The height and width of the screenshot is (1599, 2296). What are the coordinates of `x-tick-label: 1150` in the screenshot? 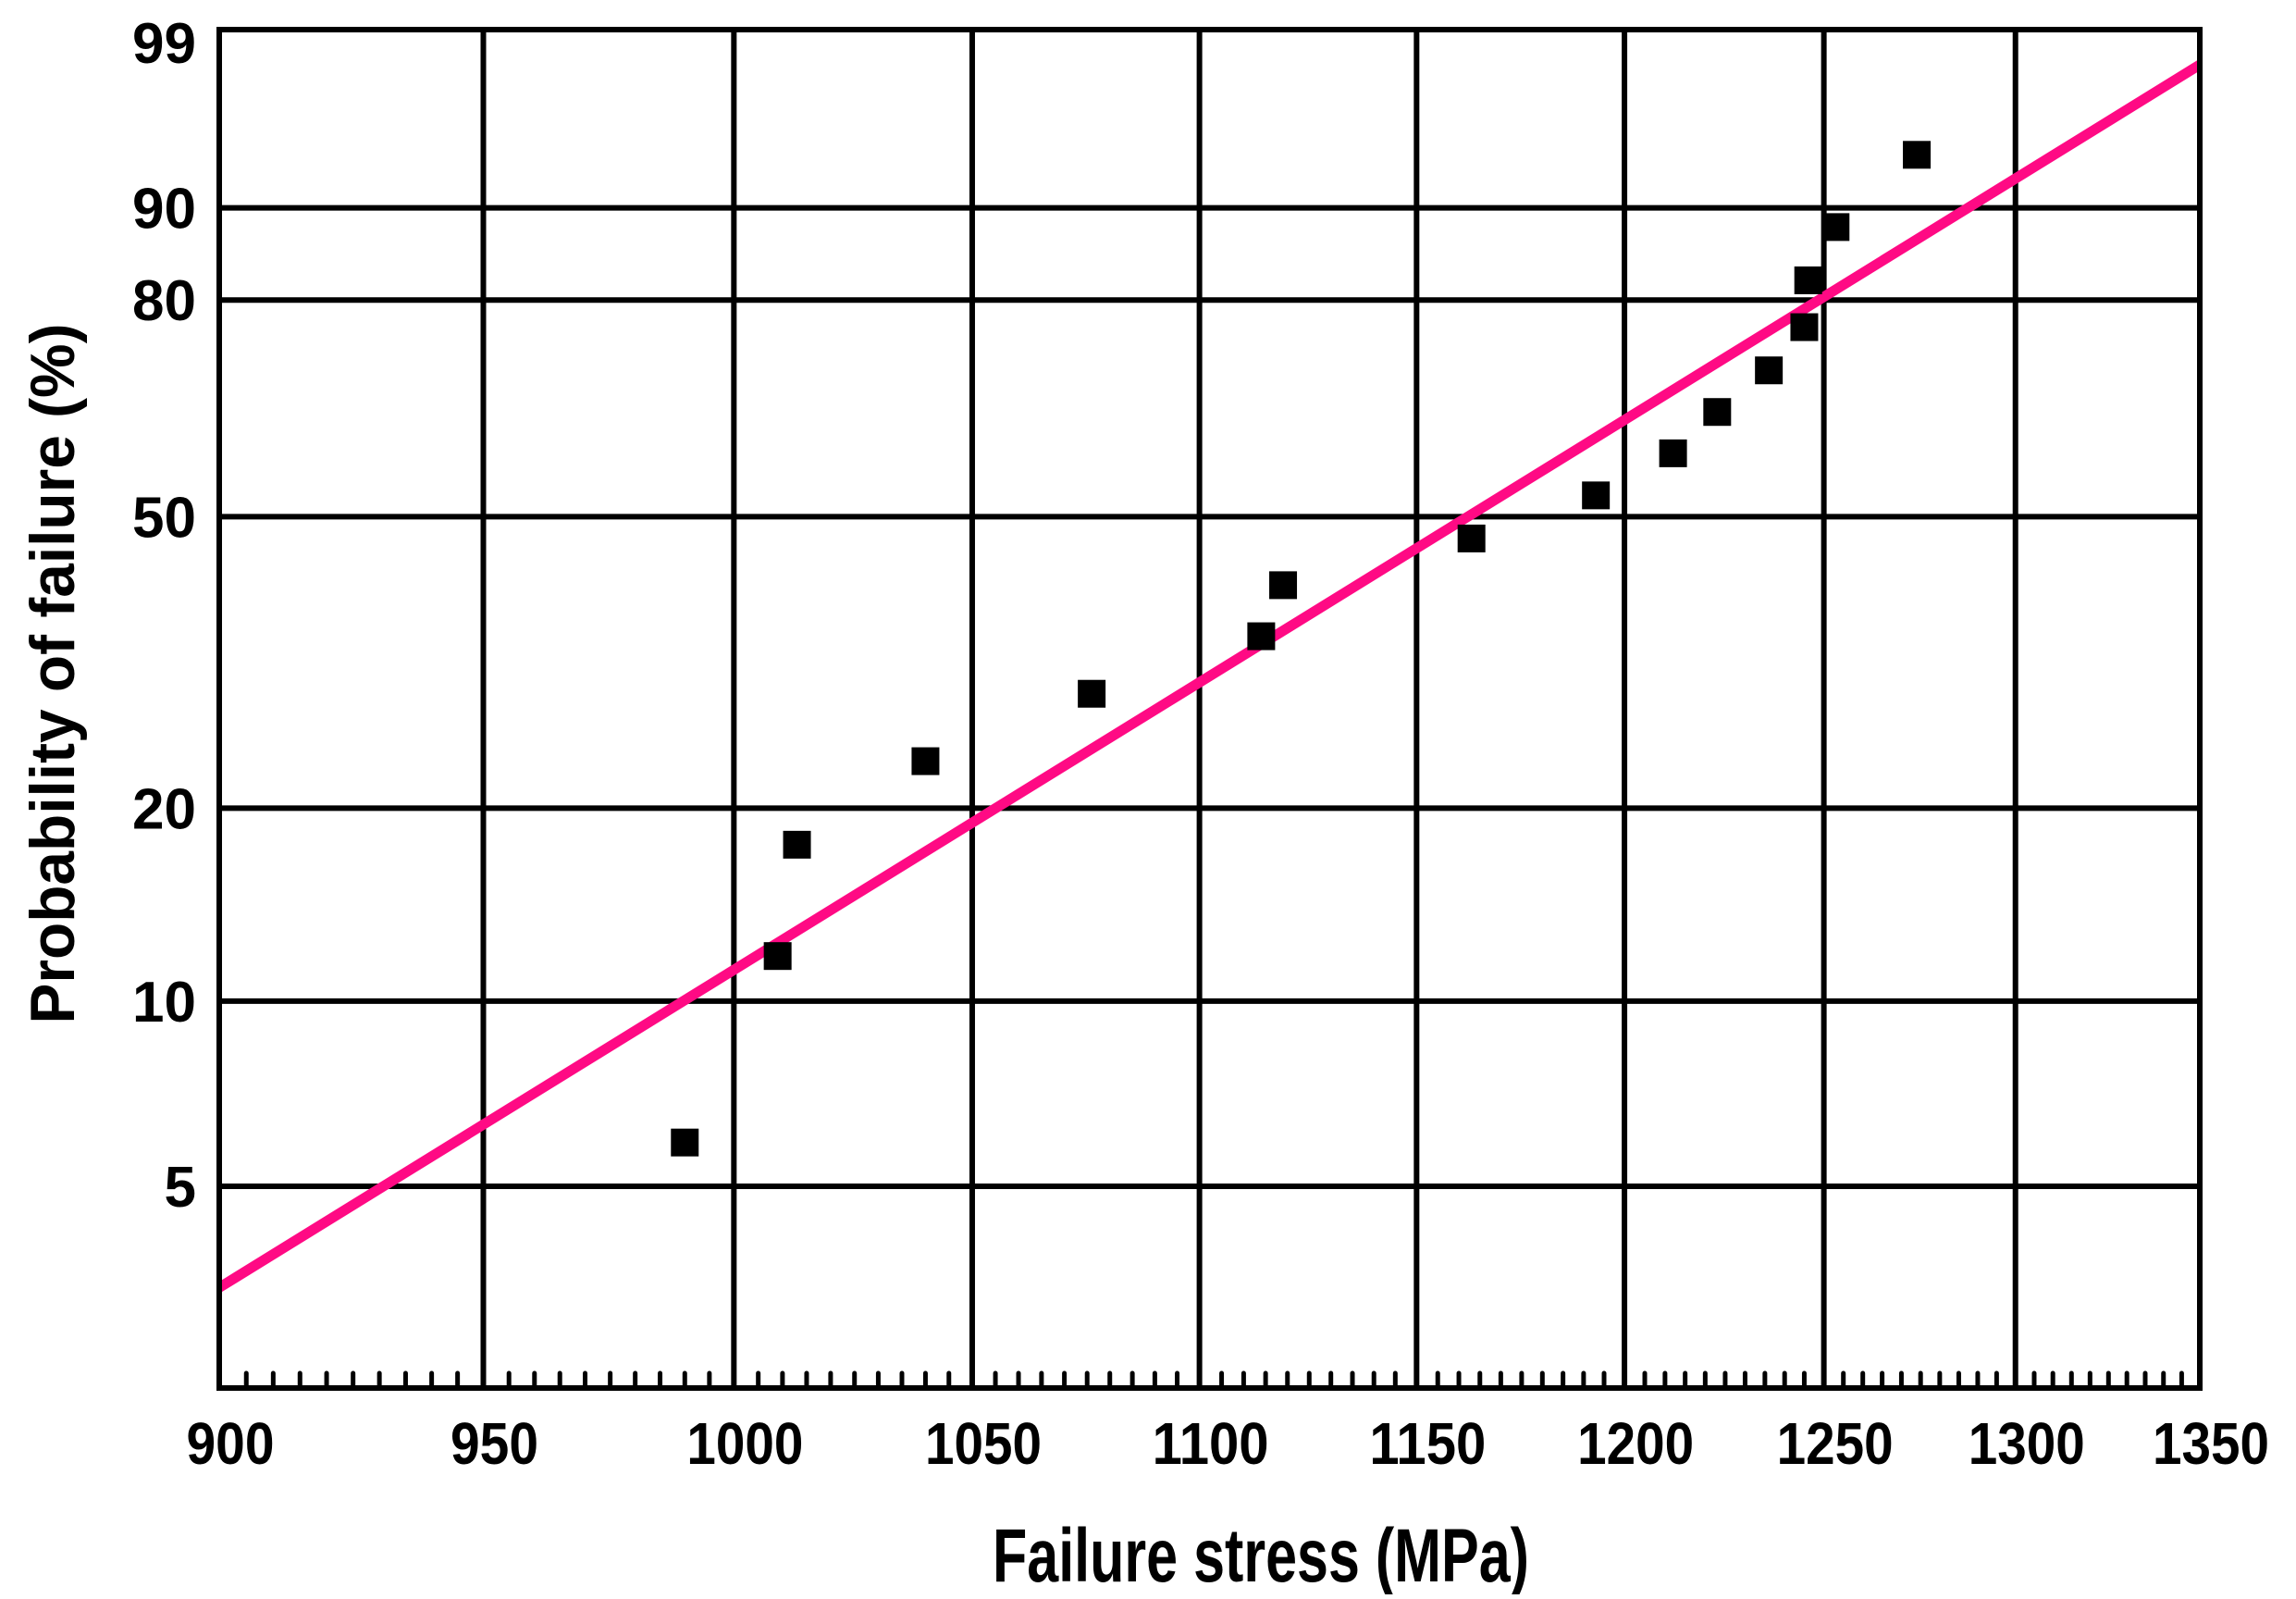 It's located at (1427, 1443).